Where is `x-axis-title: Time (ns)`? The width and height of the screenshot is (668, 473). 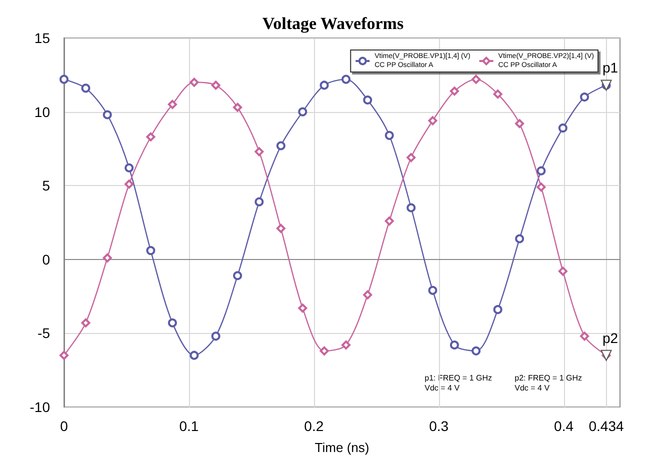
x-axis-title: Time (ns) is located at coordinates (342, 447).